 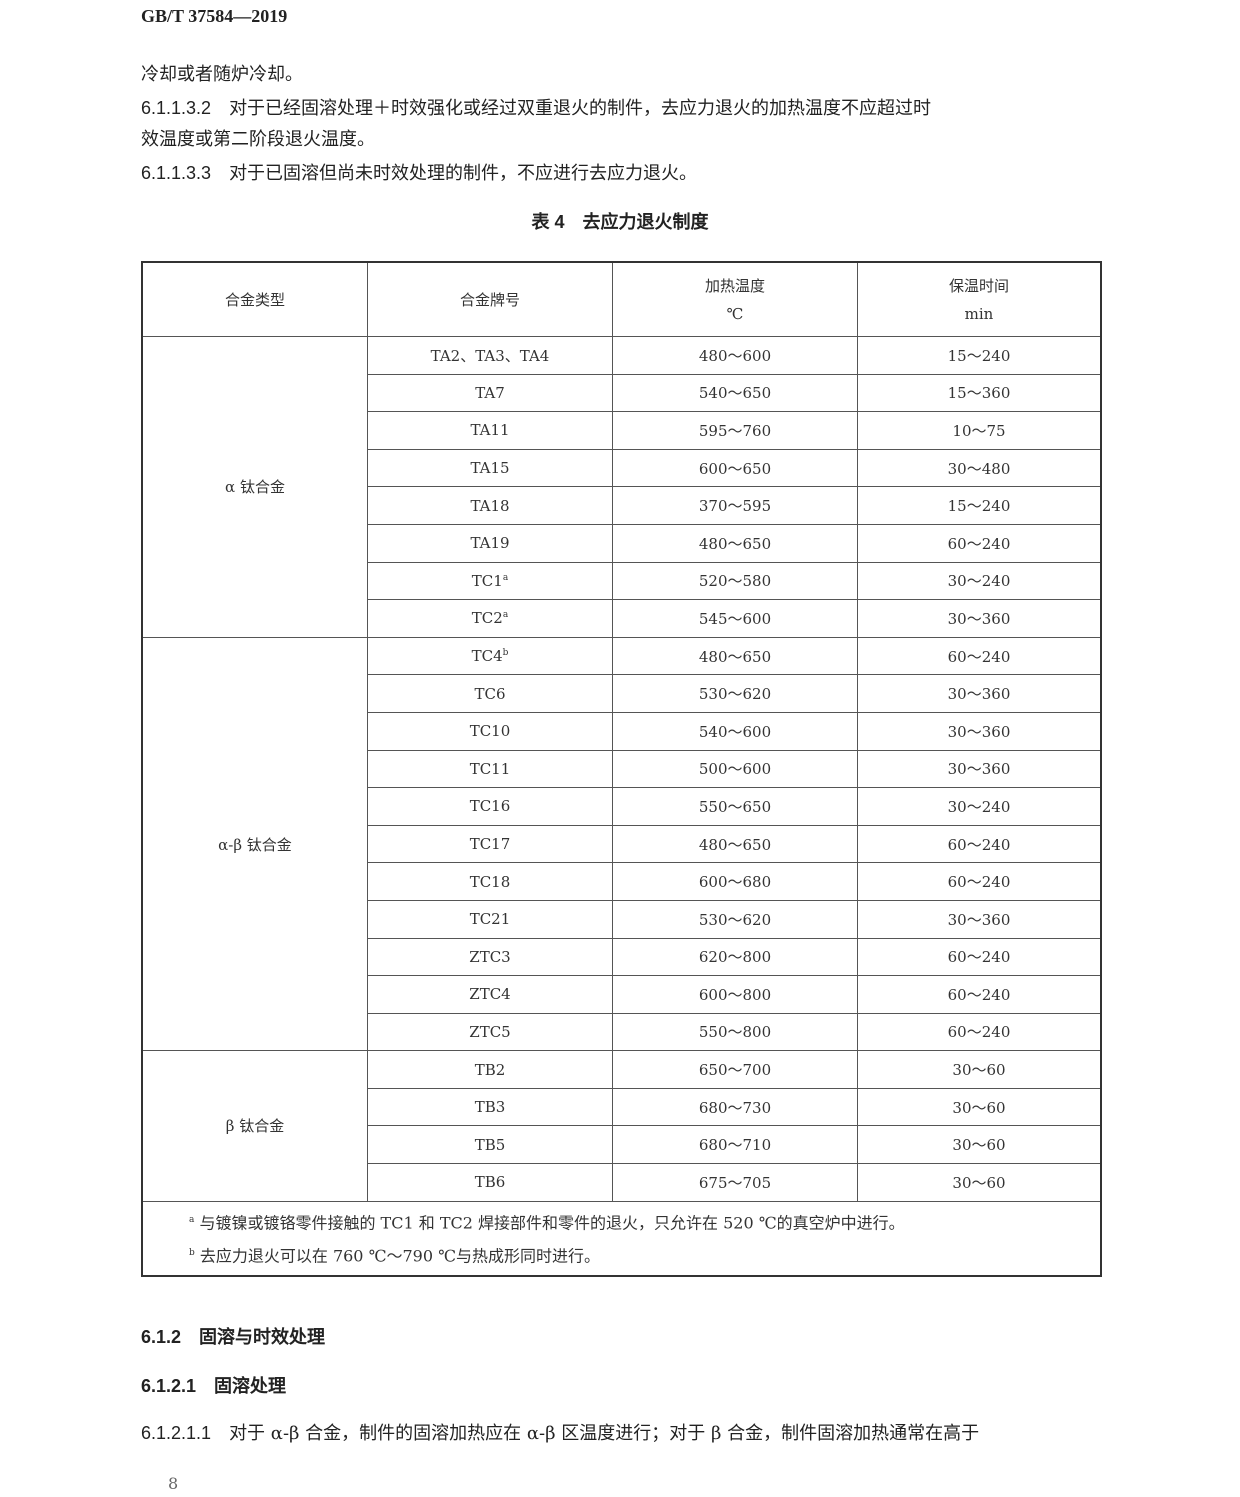 I want to click on alloy-grade: TC6, so click(x=490, y=693).